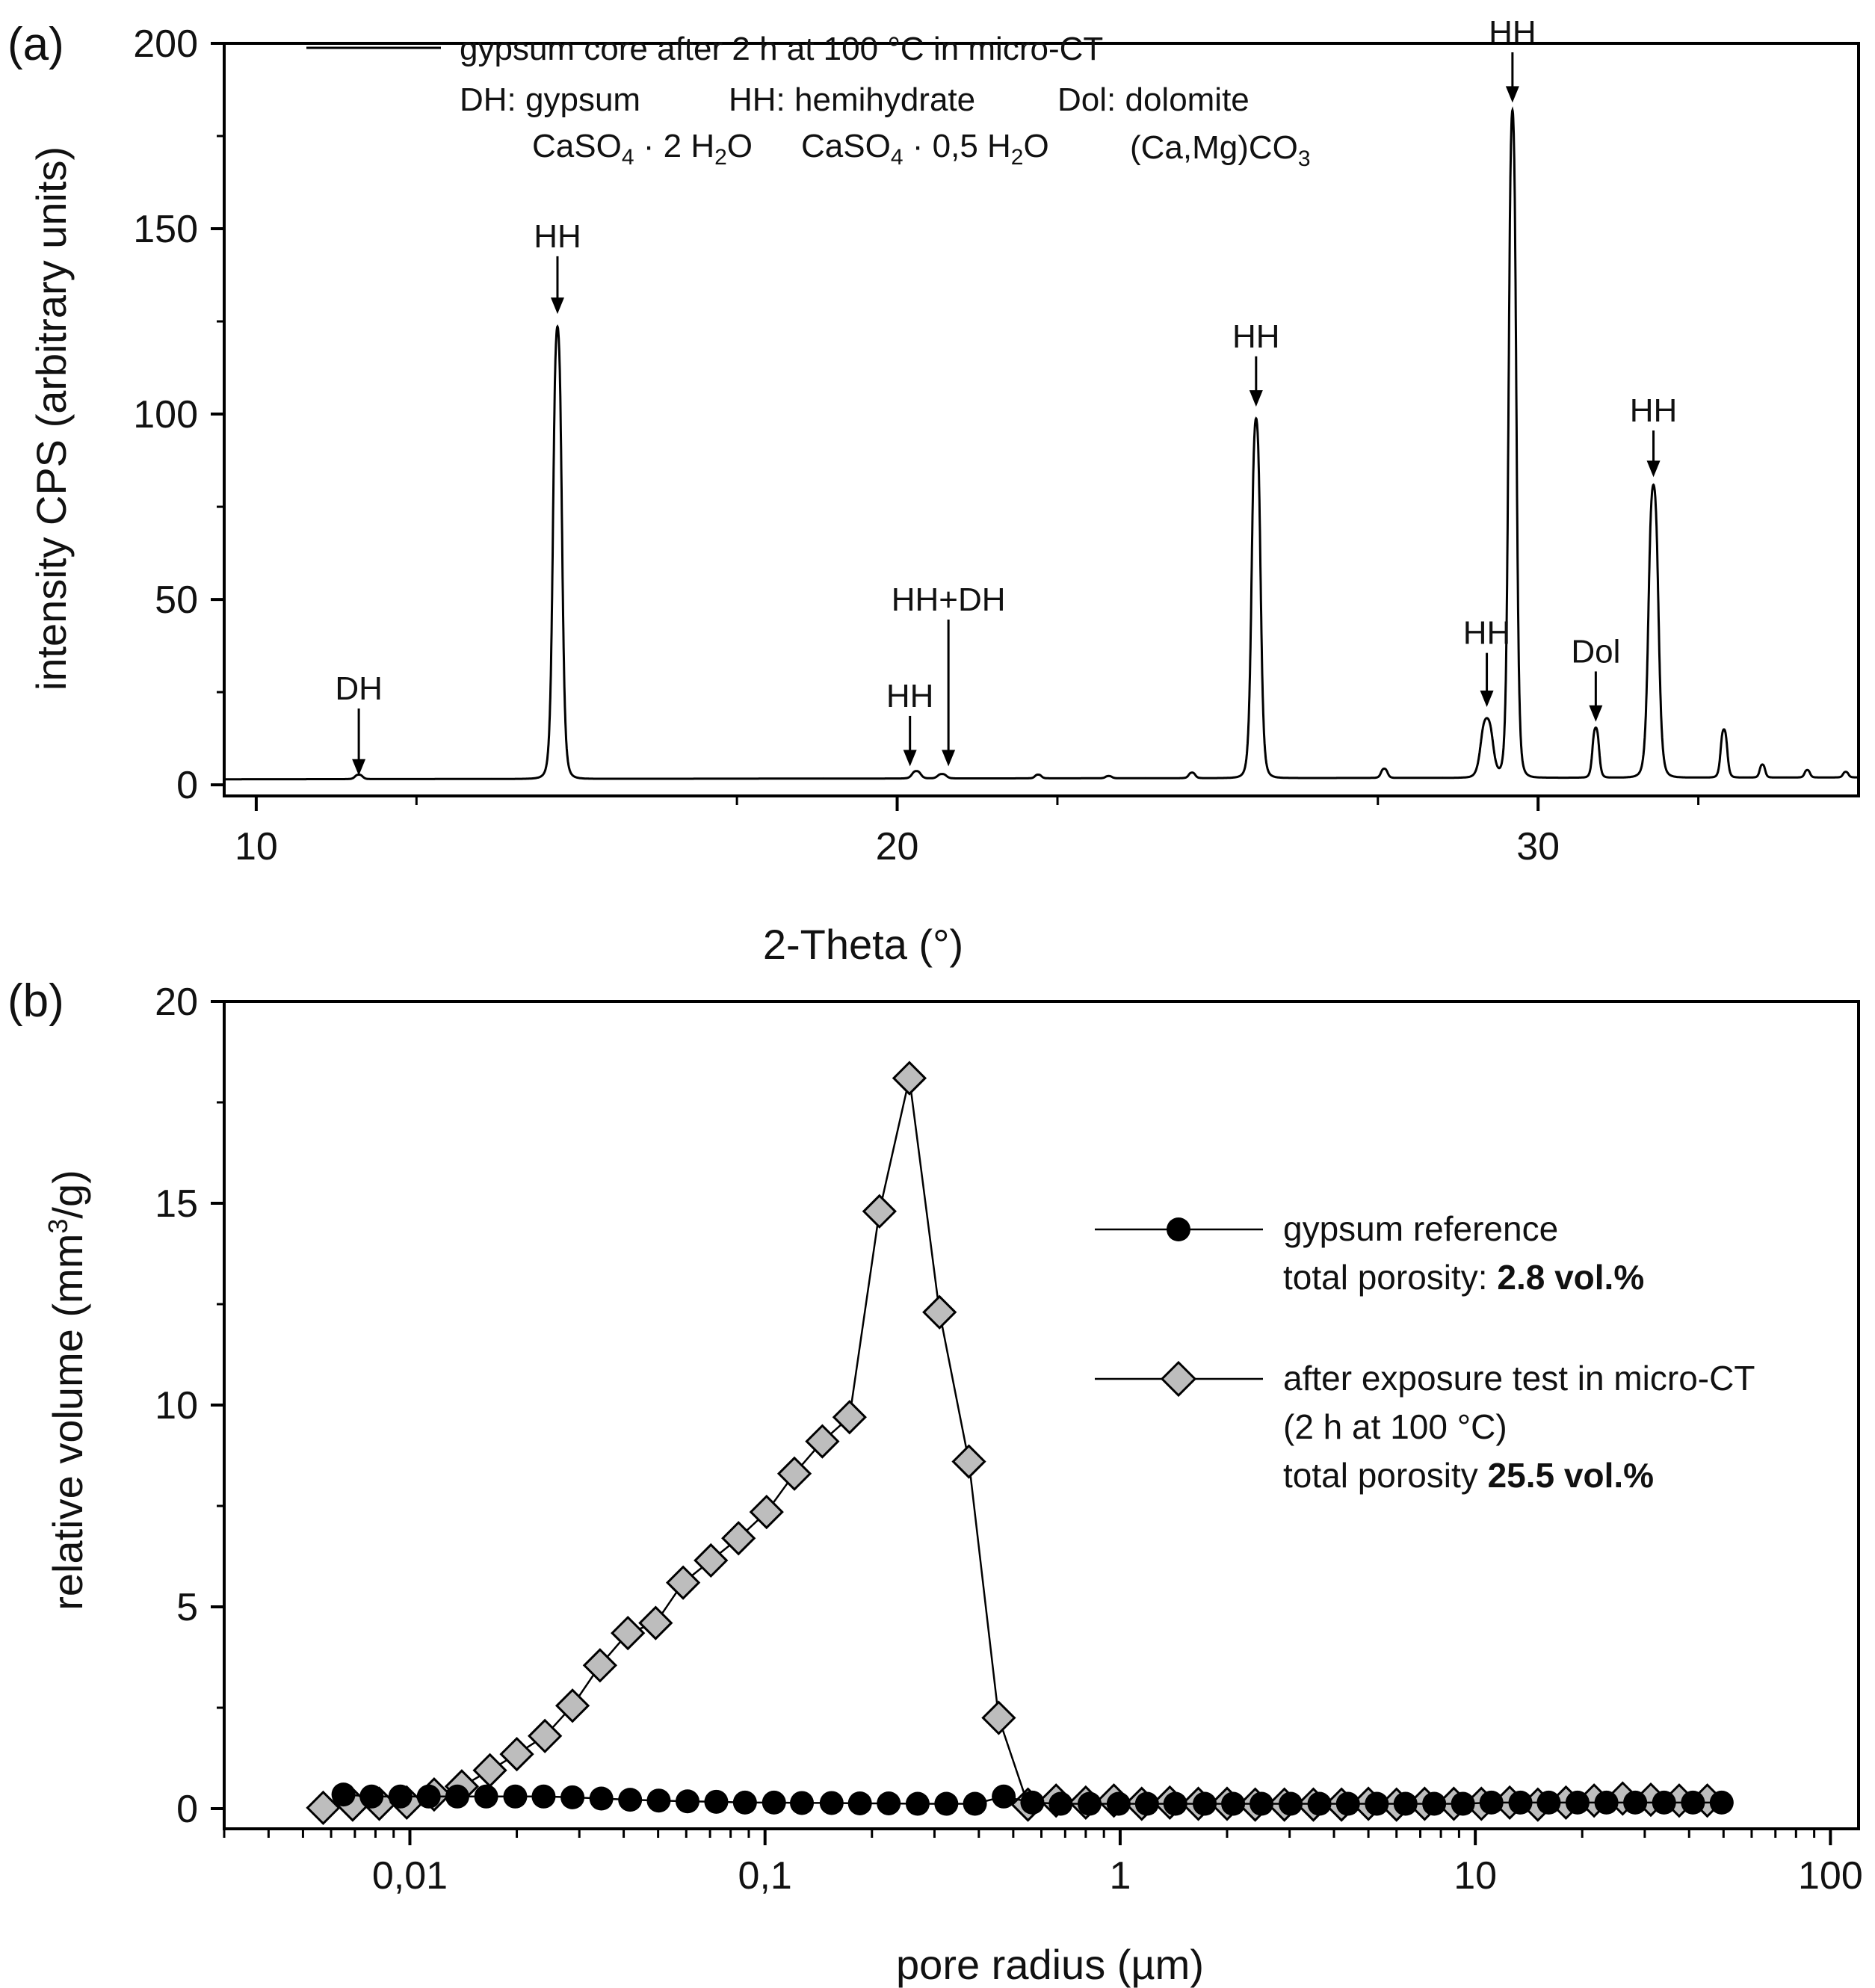 This screenshot has width=1875, height=1988. I want to click on legend-label-gypsum-reference: gypsum reference, so click(1421, 1228).